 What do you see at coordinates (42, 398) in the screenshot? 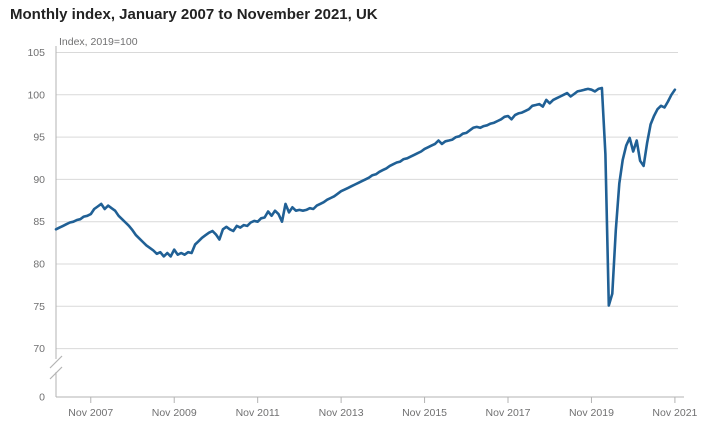
I see `y-tick-label-0: 0` at bounding box center [42, 398].